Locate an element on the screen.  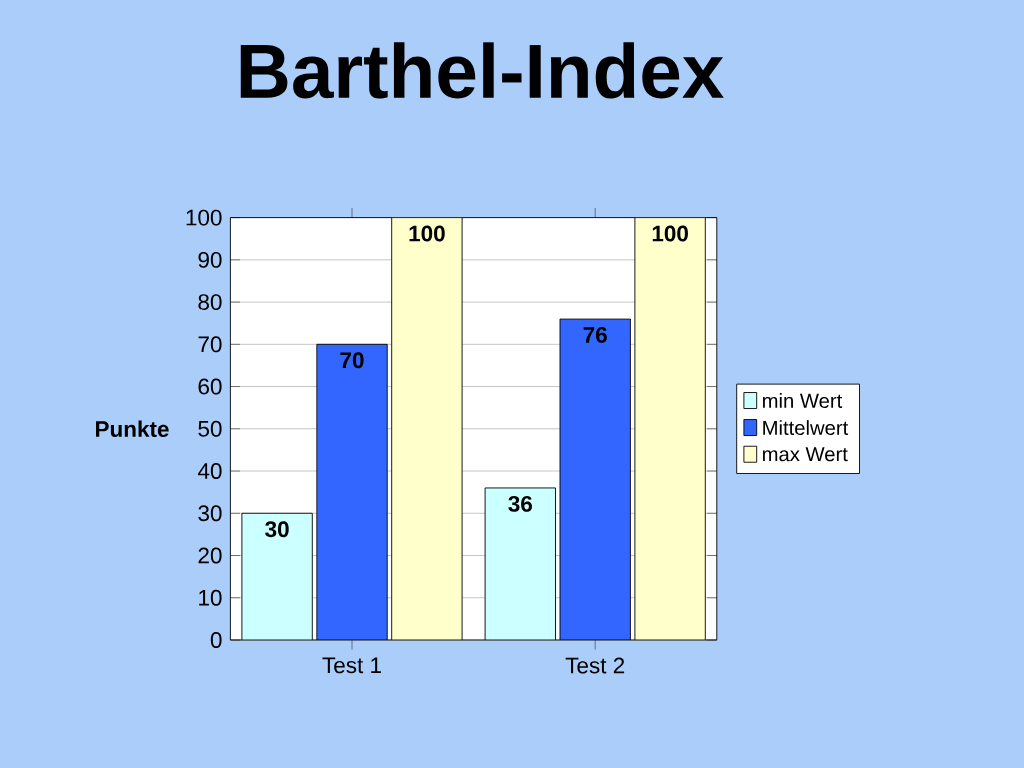
y-tick-label: 70 is located at coordinates (210, 344).